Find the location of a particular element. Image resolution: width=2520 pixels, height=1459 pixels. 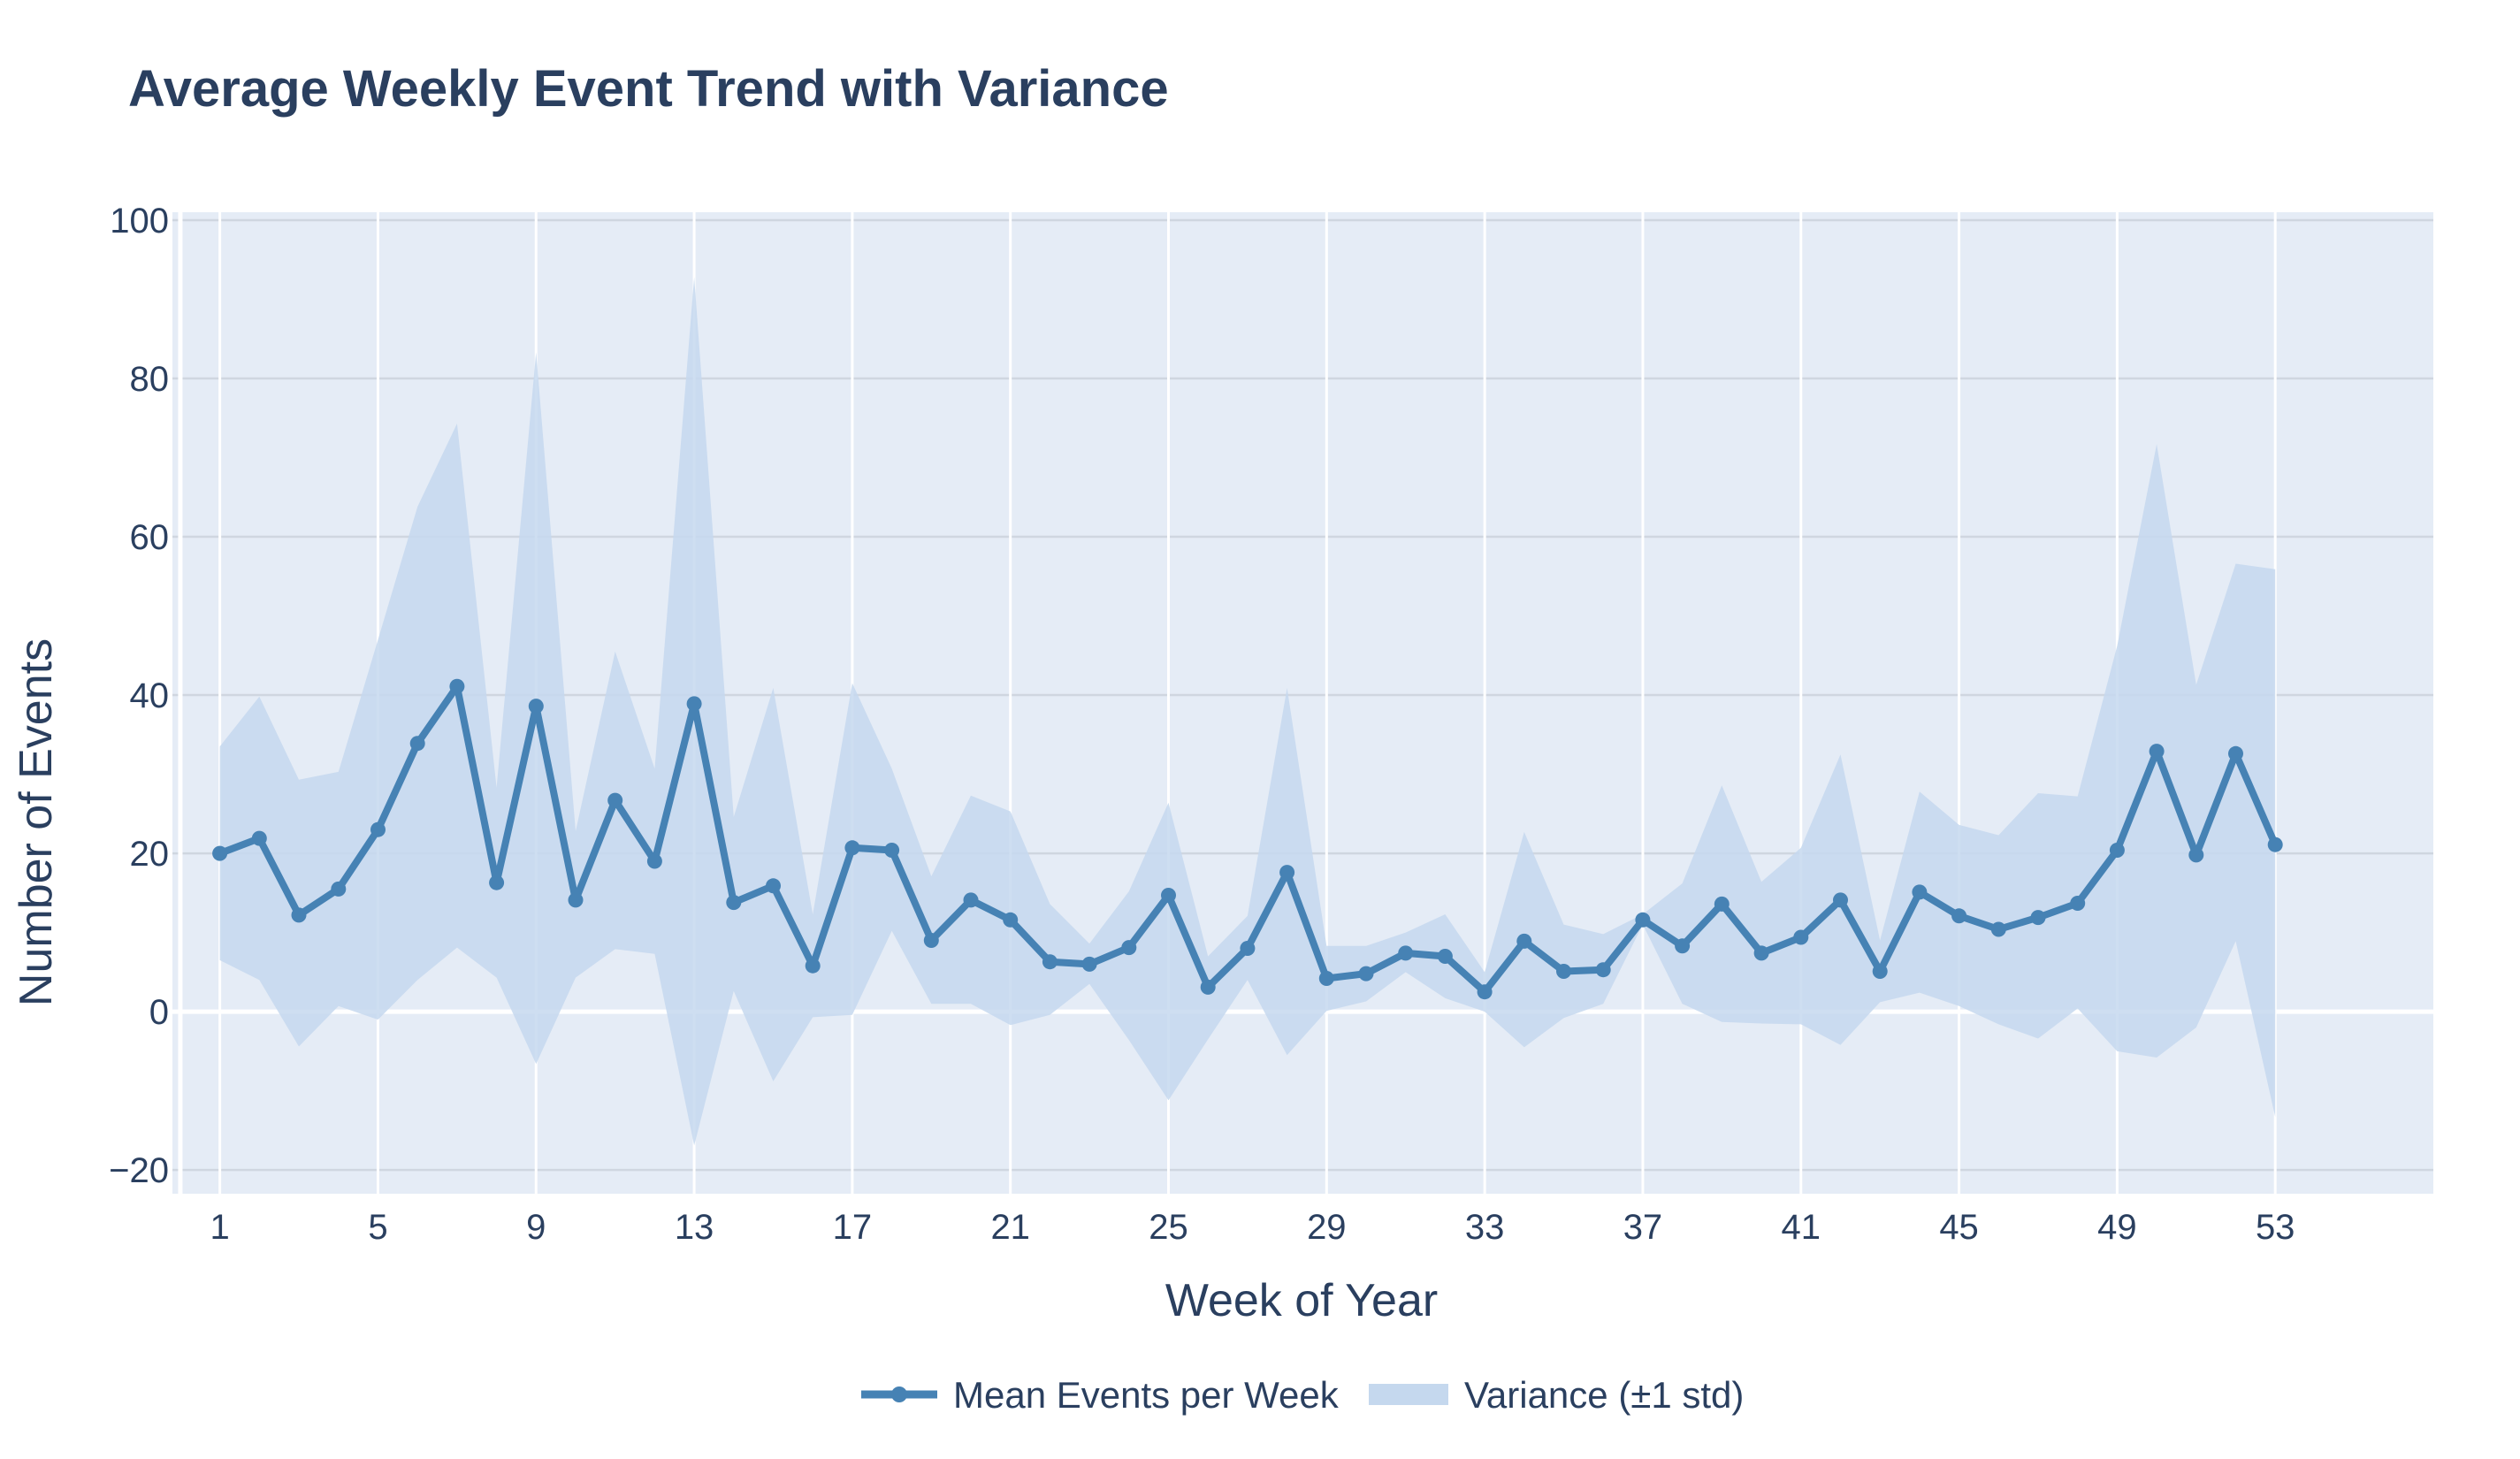

x-tick-label: 1 is located at coordinates (220, 1228).